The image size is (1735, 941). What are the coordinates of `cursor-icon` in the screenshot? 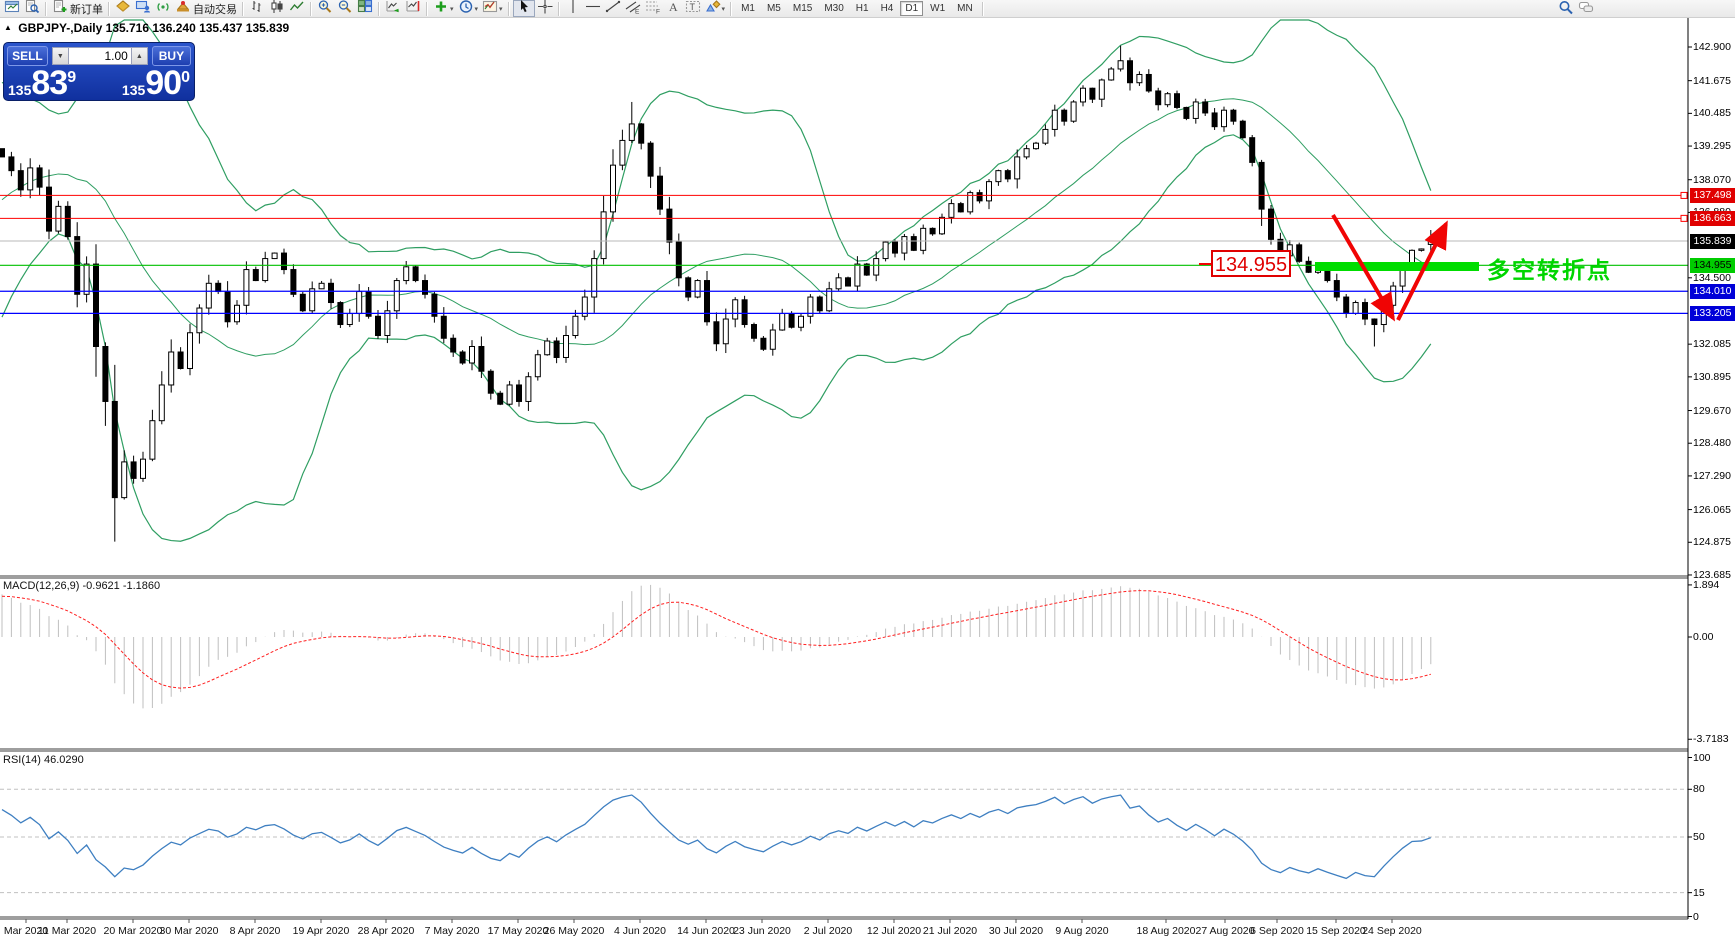 It's located at (523, 8).